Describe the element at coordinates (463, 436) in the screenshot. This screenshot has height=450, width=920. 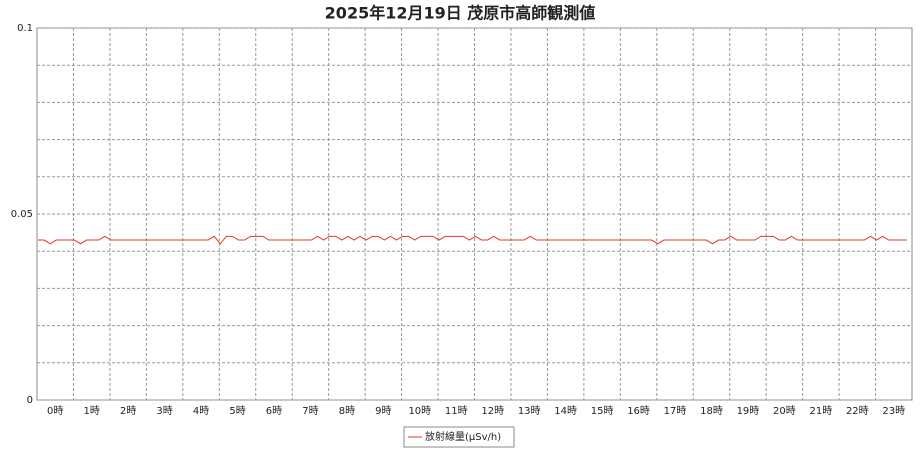
I see `legend-label: 放射線量(μSv/h)` at that location.